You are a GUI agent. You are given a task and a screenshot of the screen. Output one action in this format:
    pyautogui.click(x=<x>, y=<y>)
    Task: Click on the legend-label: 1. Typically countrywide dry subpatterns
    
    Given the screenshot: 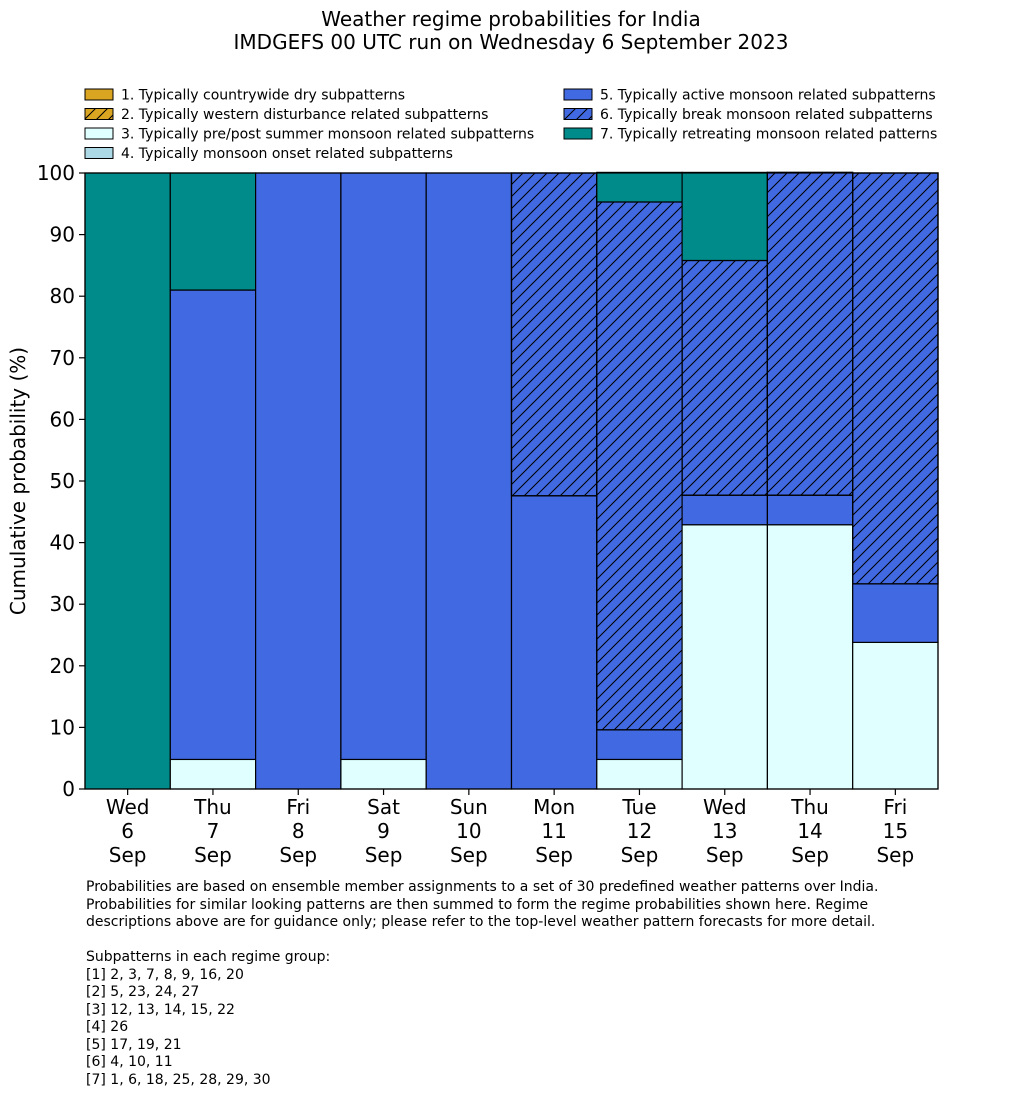 What is the action you would take?
    pyautogui.click(x=263, y=96)
    